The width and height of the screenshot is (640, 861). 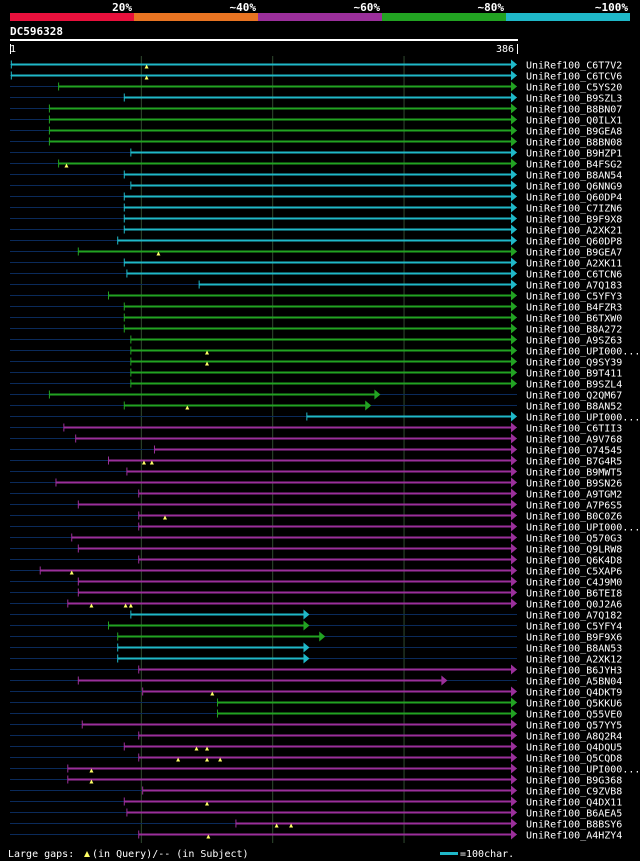 What do you see at coordinates (316, 593) in the screenshot?
I see `hit-row: UniRef100_B6TEI8` at bounding box center [316, 593].